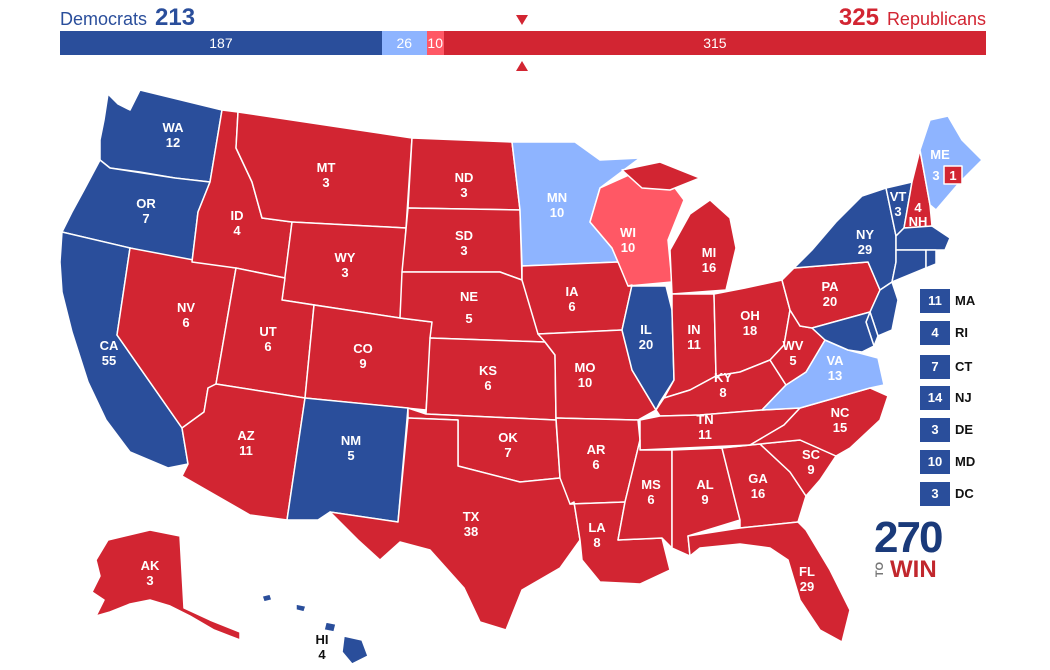 This screenshot has width=1050, height=670. I want to click on label-ca-ev: 55, so click(109, 360).